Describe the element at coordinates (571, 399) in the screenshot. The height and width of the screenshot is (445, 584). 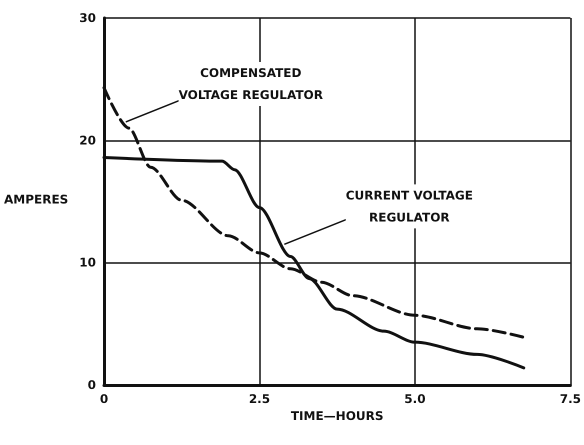
I see `x-tick-label: 7.5` at that location.